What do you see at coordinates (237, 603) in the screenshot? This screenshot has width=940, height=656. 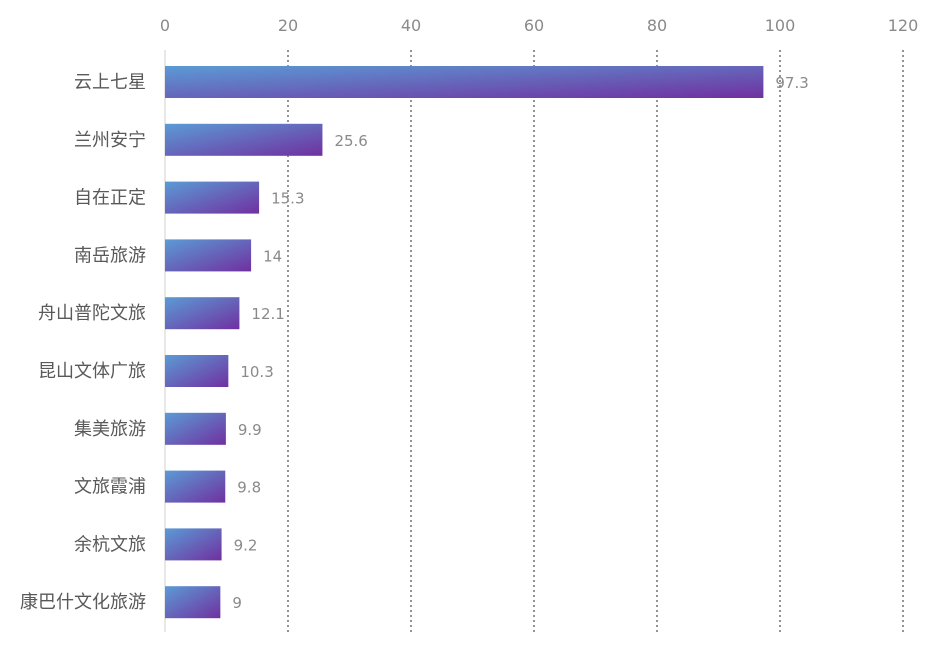 I see `data-label: 9` at bounding box center [237, 603].